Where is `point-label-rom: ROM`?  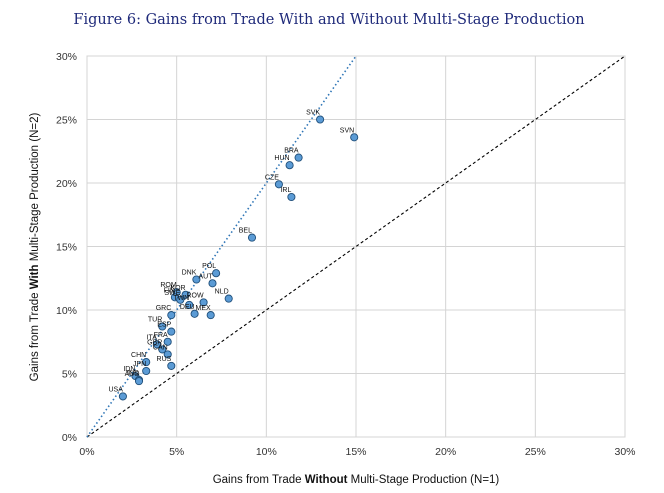 point-label-rom: ROM is located at coordinates (168, 285).